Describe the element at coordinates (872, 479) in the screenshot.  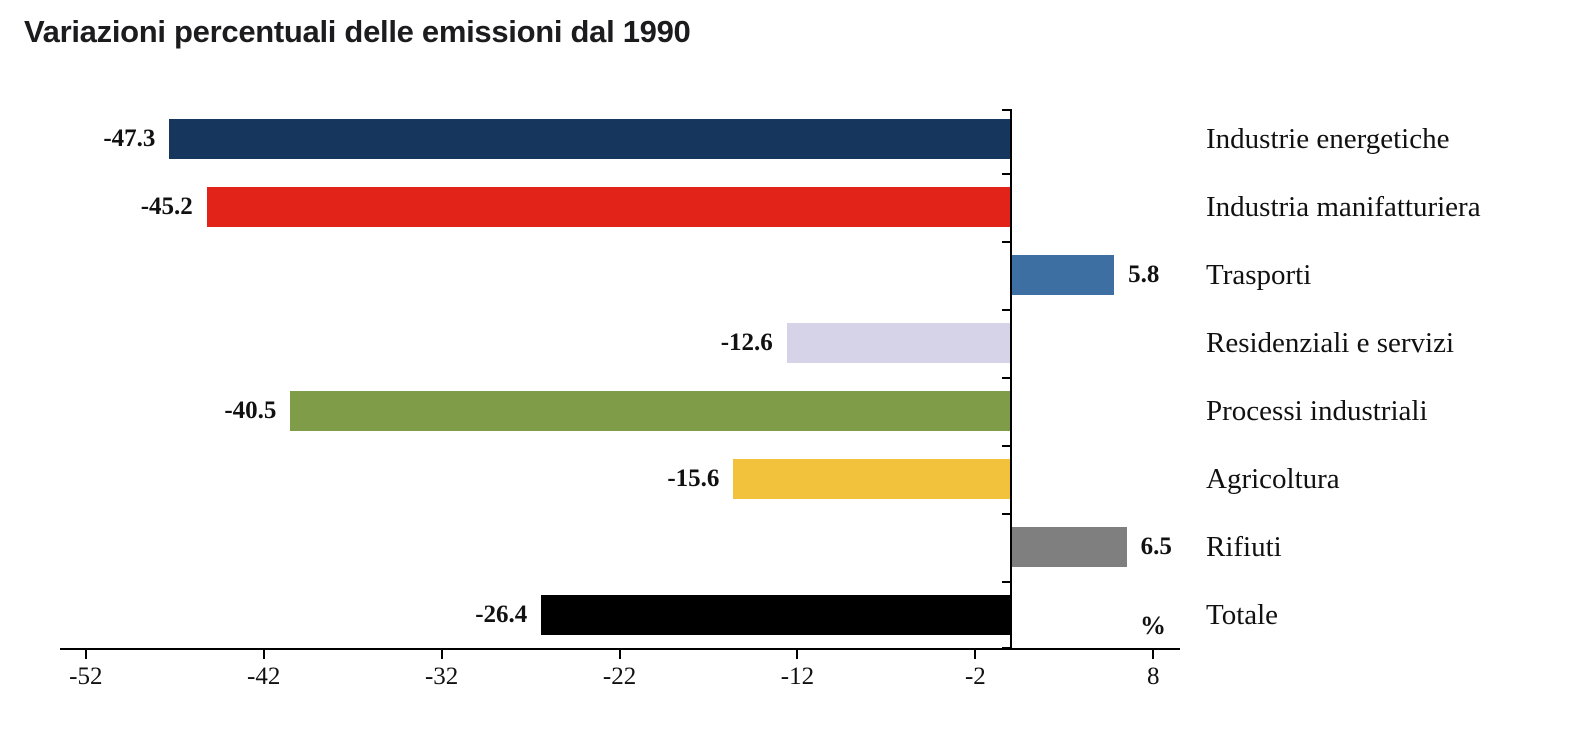
I see `bar-agricoltura` at that location.